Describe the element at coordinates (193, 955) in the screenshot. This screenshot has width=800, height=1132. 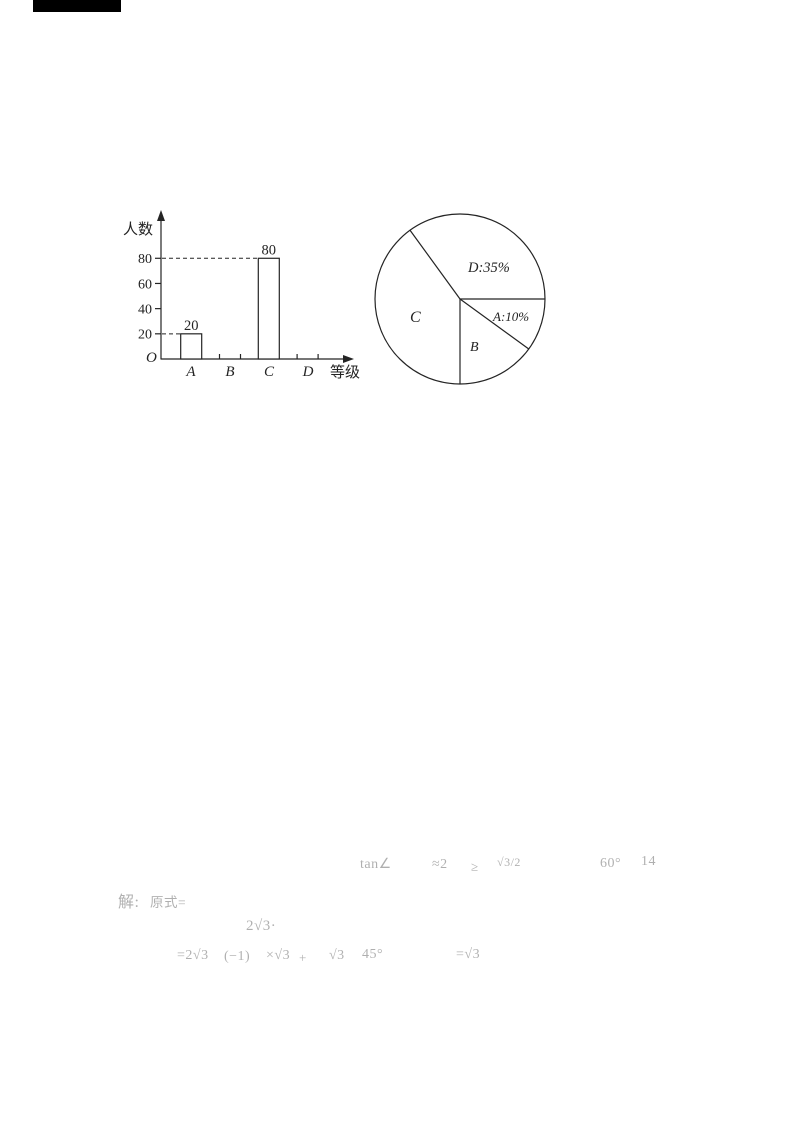
I see `faint-text-fragment: =2√3` at that location.